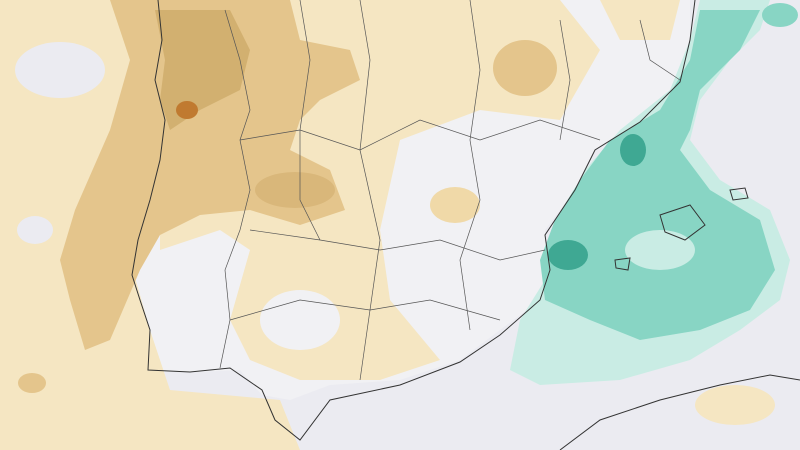  Describe the element at coordinates (780, 15) in the screenshot. I see `anomaly-medium-teal` at that location.